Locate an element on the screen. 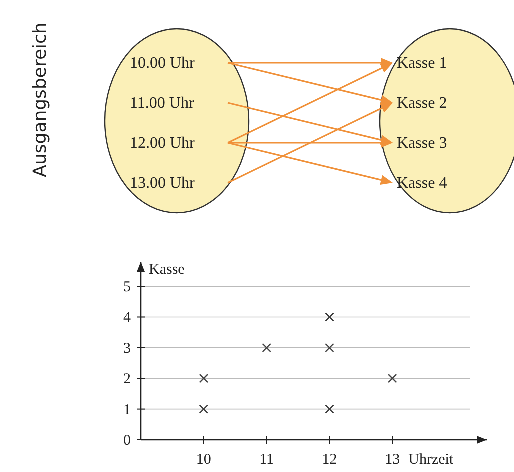  text: 10.00 Uhr is located at coordinates (163, 63).